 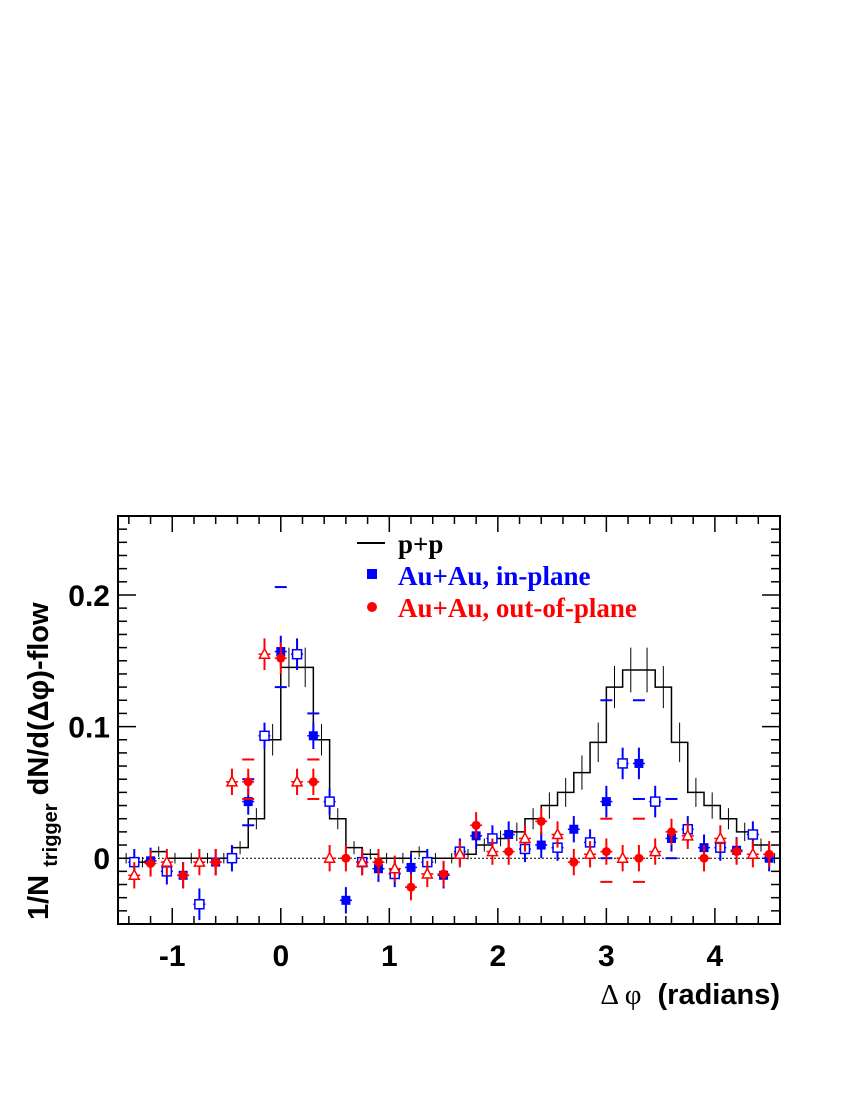 I want to click on legend-marker-in-plane, so click(x=372, y=574).